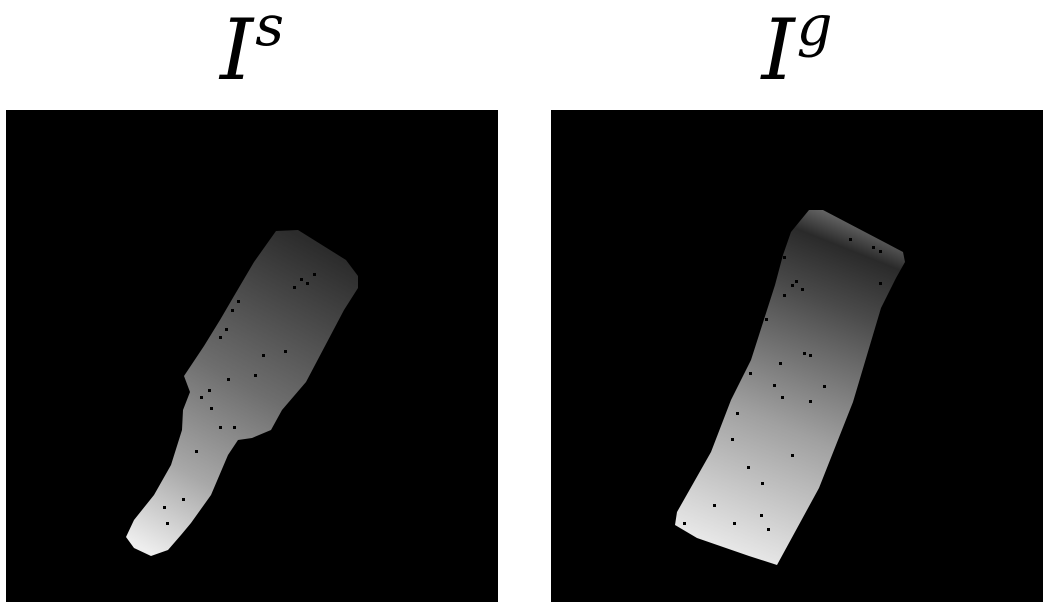 This screenshot has width=1048, height=606. What do you see at coordinates (252, 49) in the screenshot?
I see `source-image-title-text: Is` at bounding box center [252, 49].